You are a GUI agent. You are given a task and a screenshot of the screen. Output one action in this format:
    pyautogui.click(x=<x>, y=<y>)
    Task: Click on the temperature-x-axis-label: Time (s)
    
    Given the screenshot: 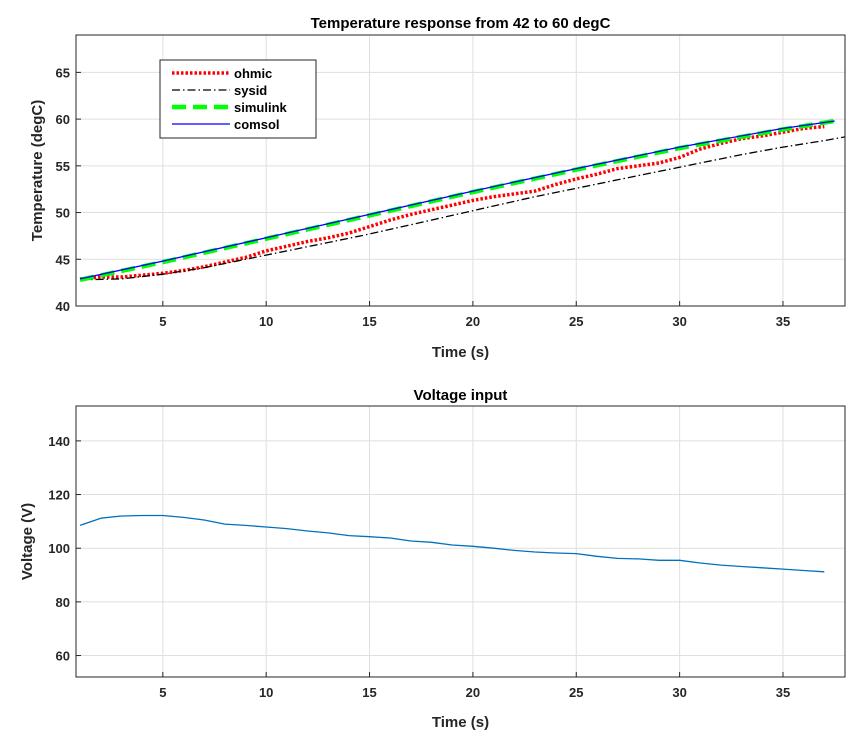 What is the action you would take?
    pyautogui.click(x=460, y=352)
    